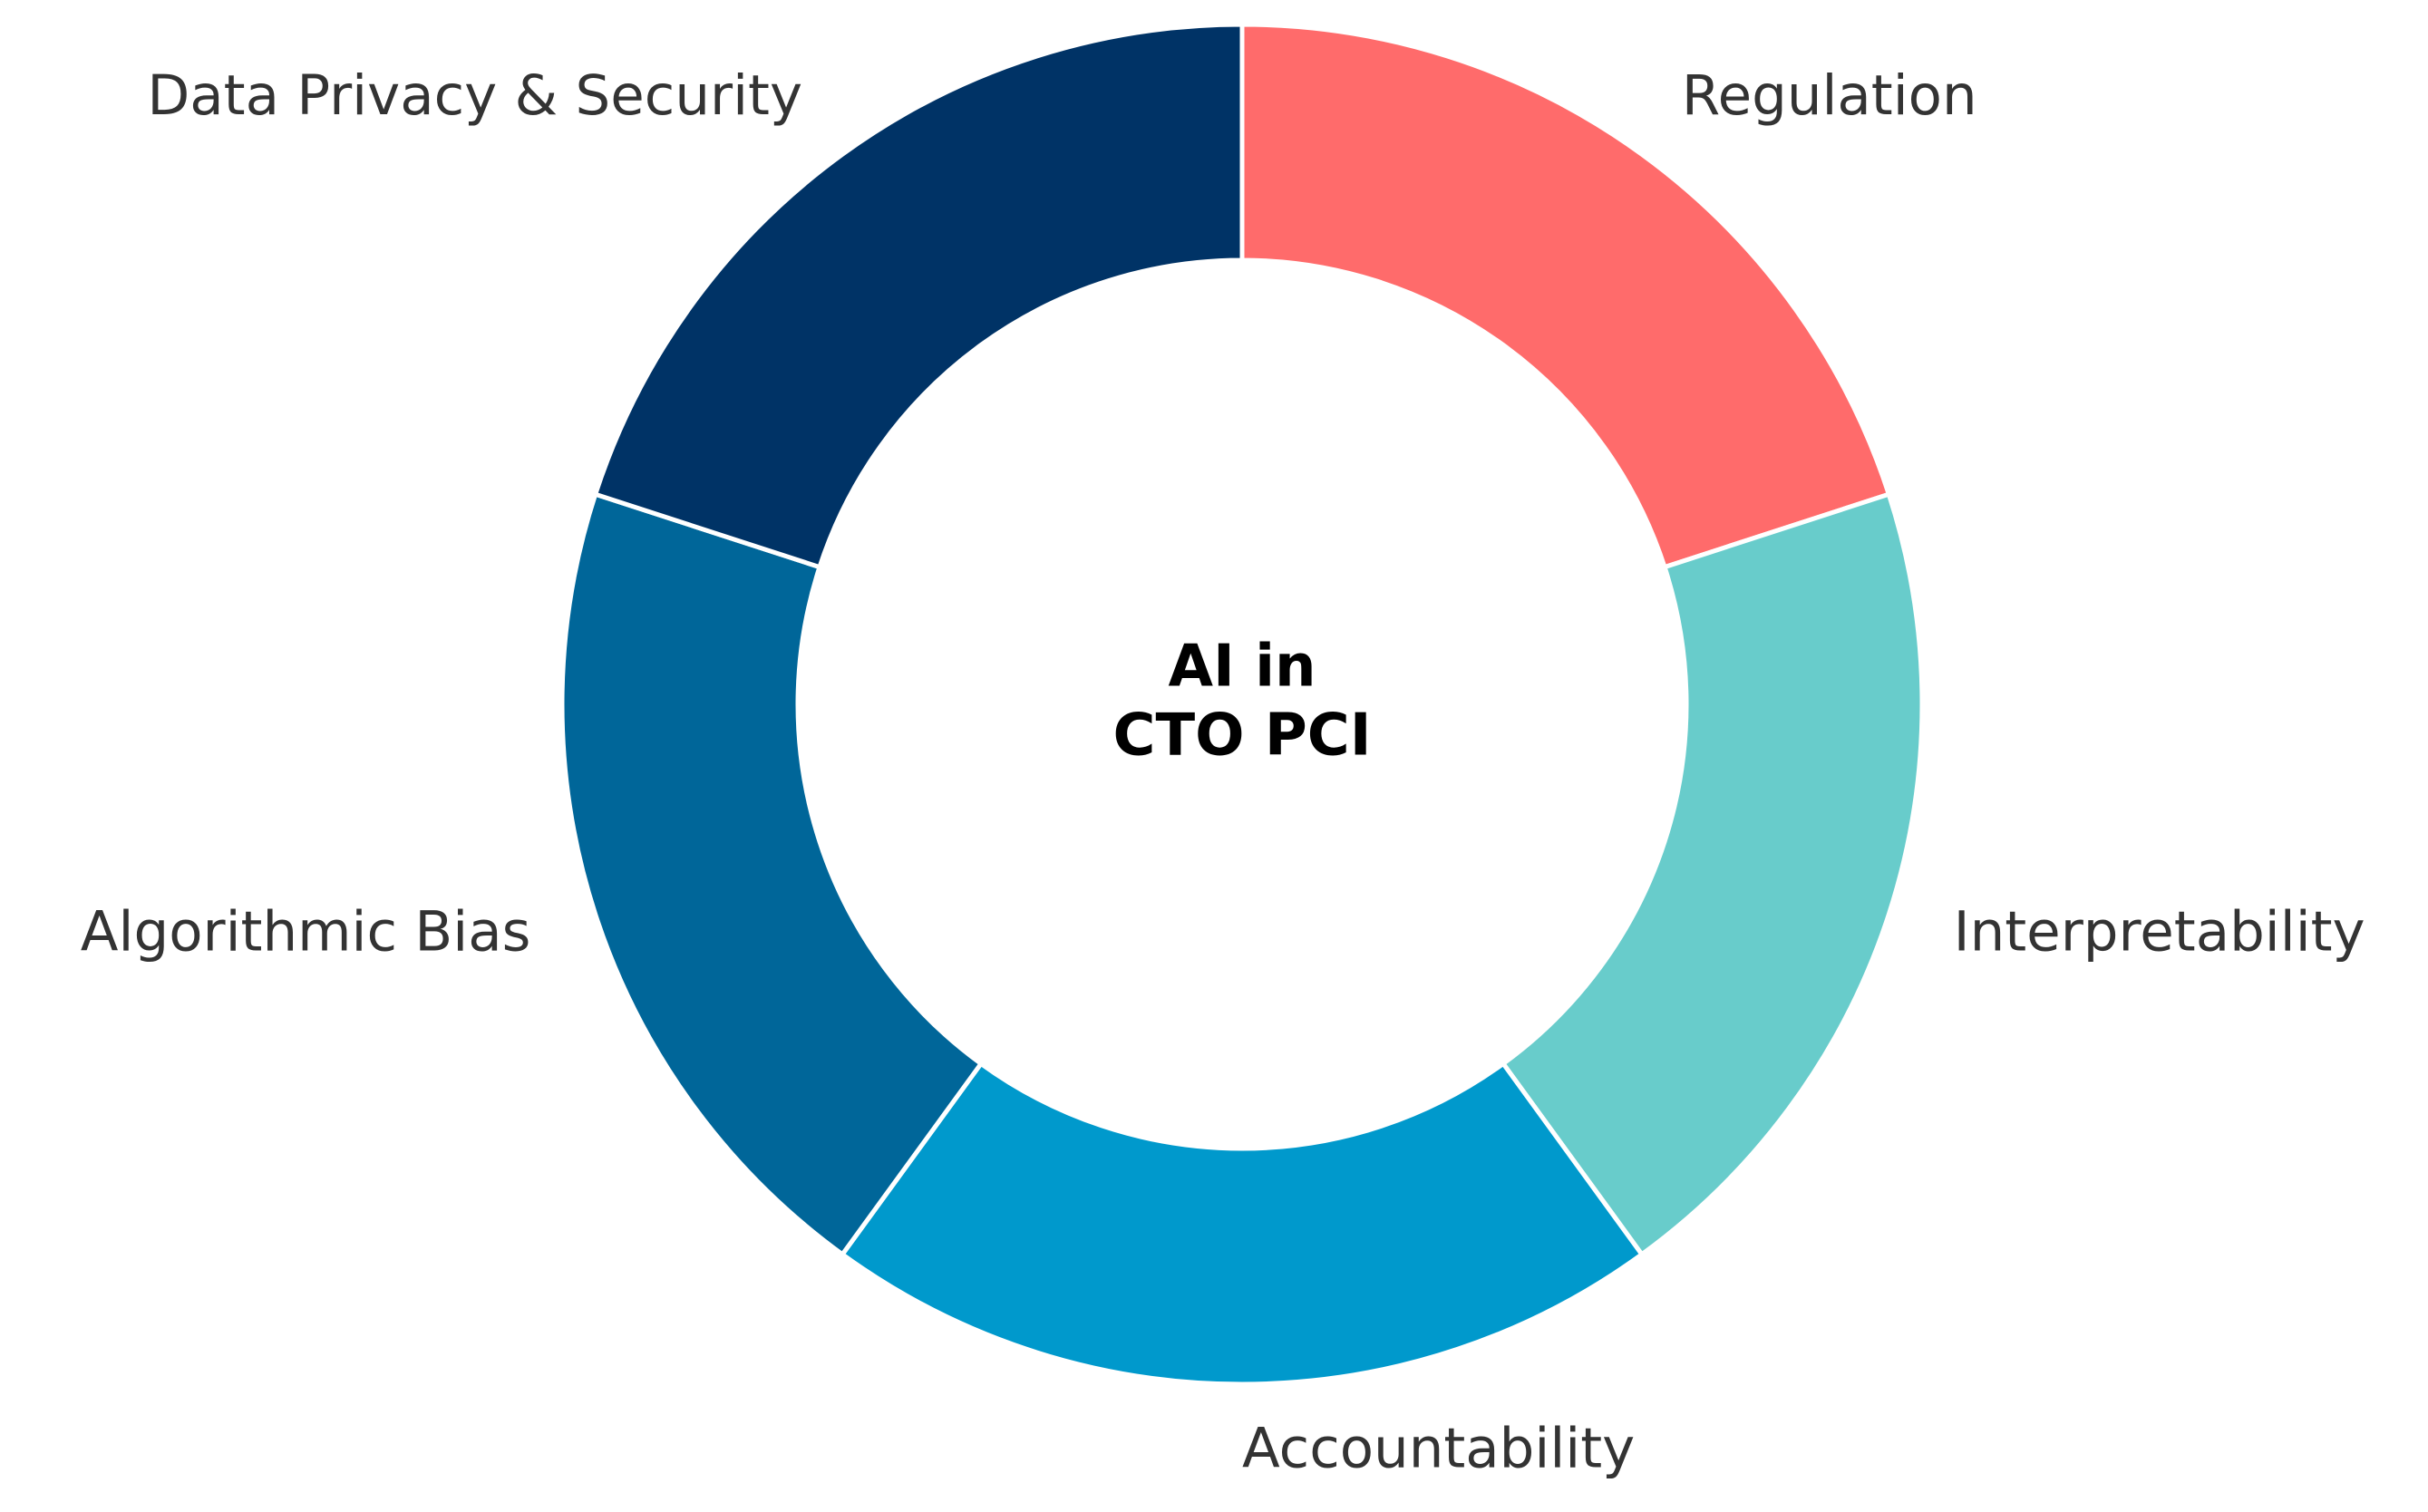  I want to click on slice-label: Algorithmic Bias, so click(306, 932).